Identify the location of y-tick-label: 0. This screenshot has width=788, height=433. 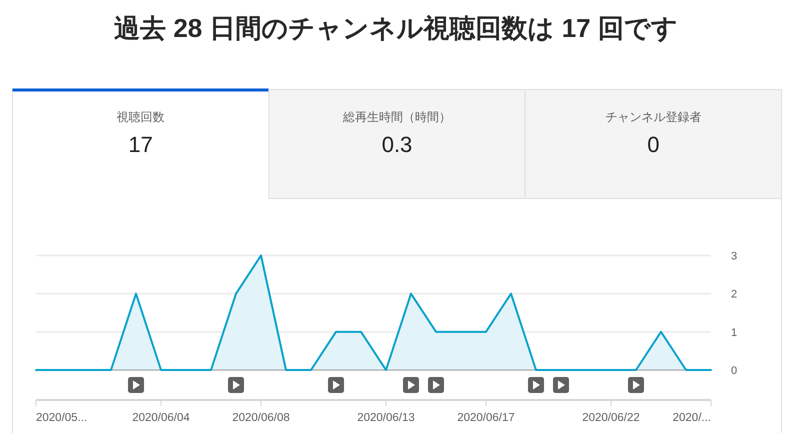
(734, 371).